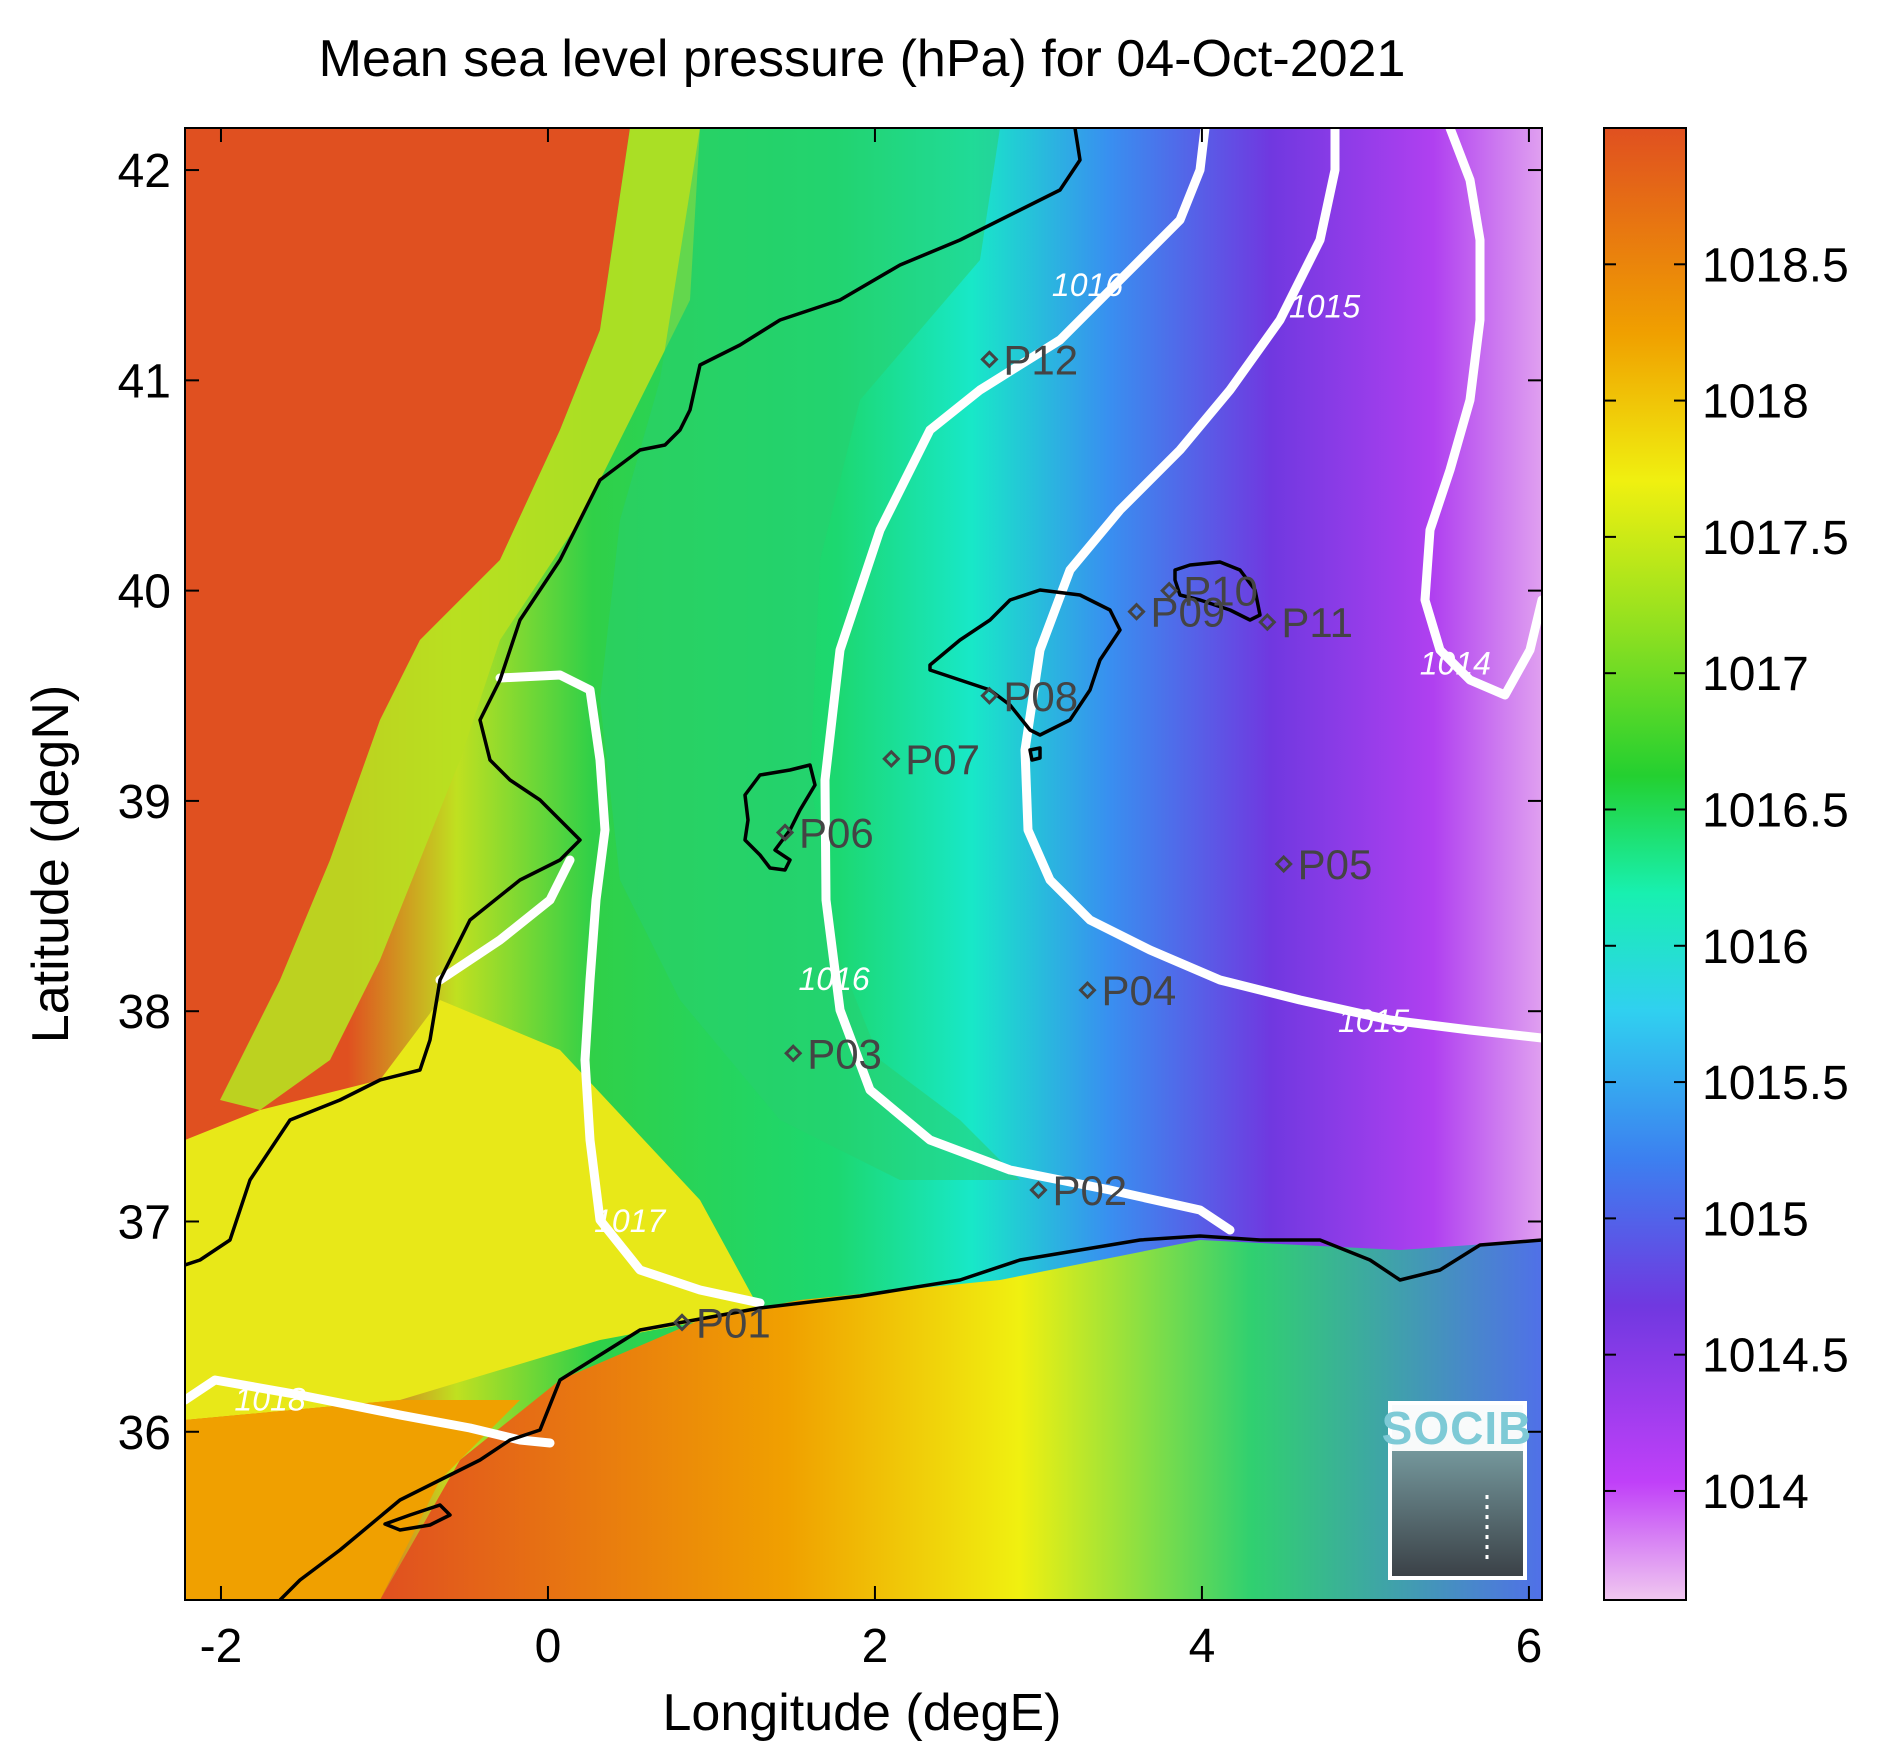  What do you see at coordinates (221, 1646) in the screenshot?
I see `x-tick-label: -2` at bounding box center [221, 1646].